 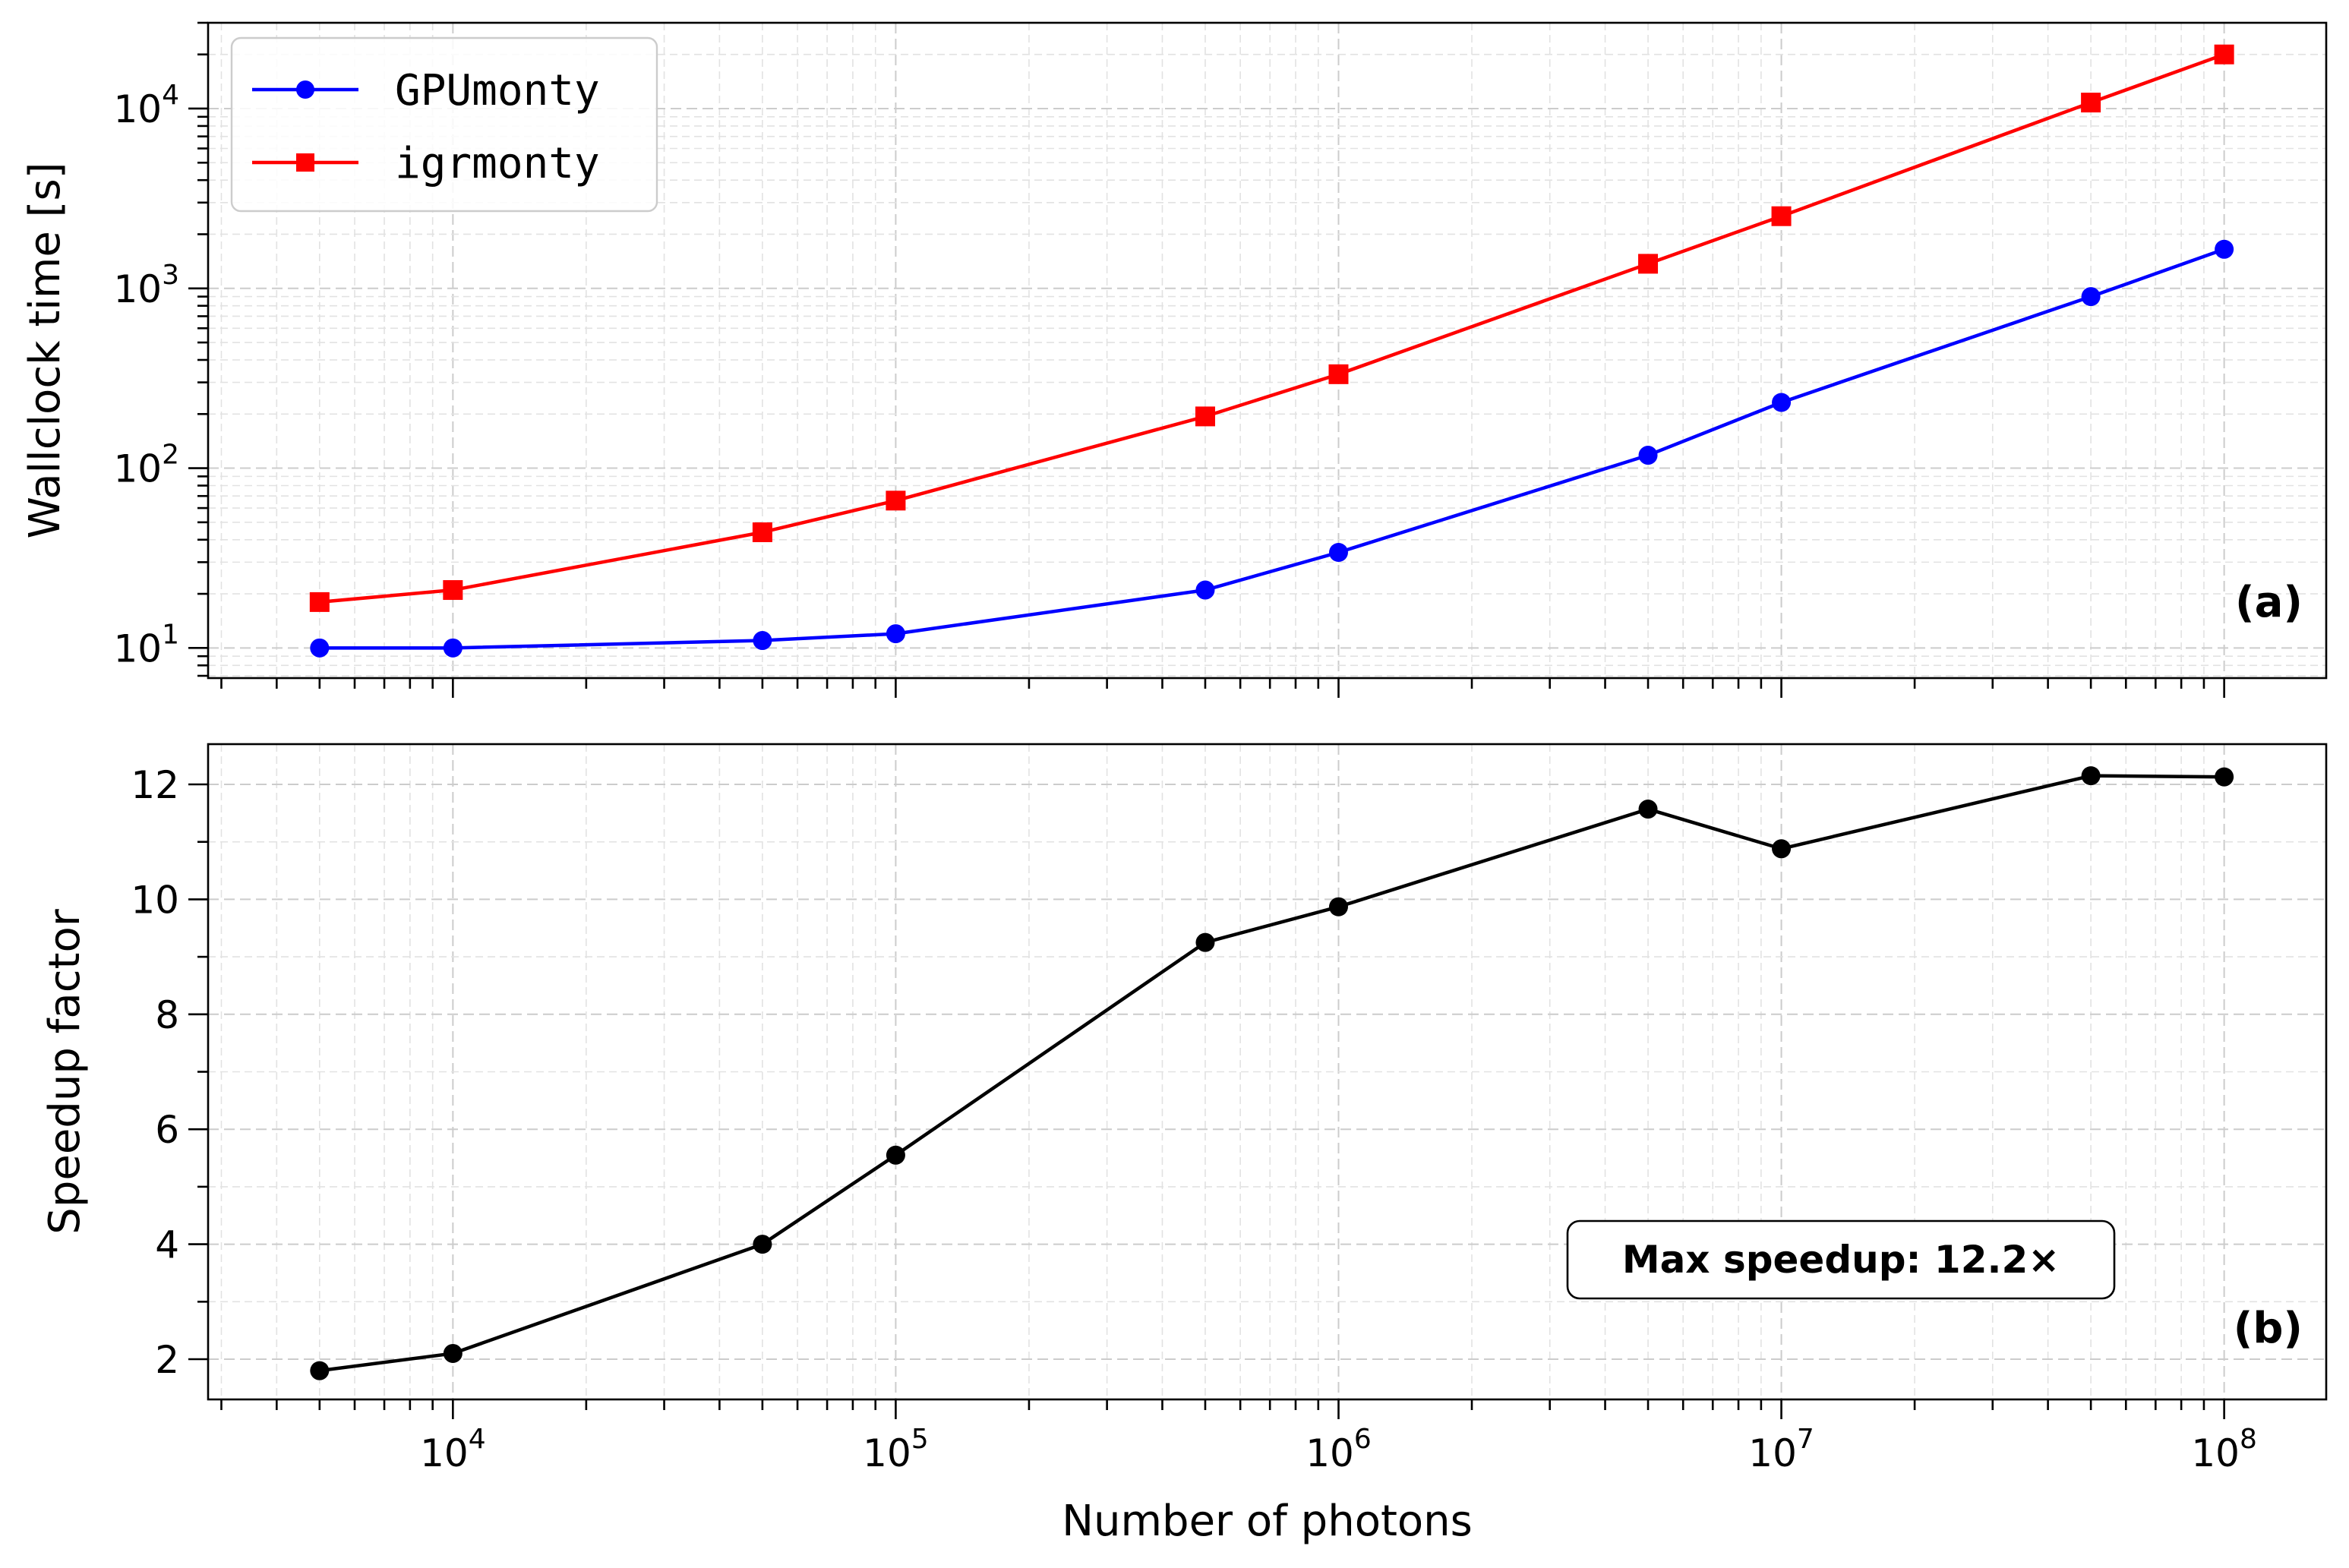 What do you see at coordinates (497, 163) in the screenshot?
I see `legend-label-igrmonty: igrmonty` at bounding box center [497, 163].